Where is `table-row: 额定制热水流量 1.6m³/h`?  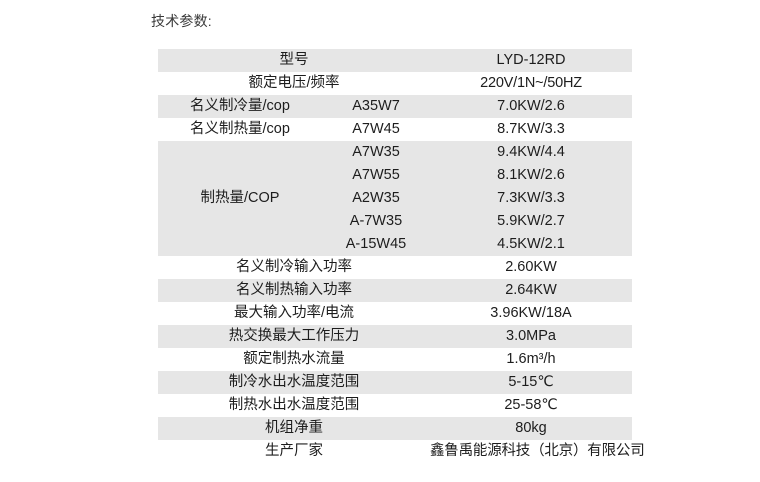
table-row: 额定制热水流量 1.6m³/h is located at coordinates (395, 359).